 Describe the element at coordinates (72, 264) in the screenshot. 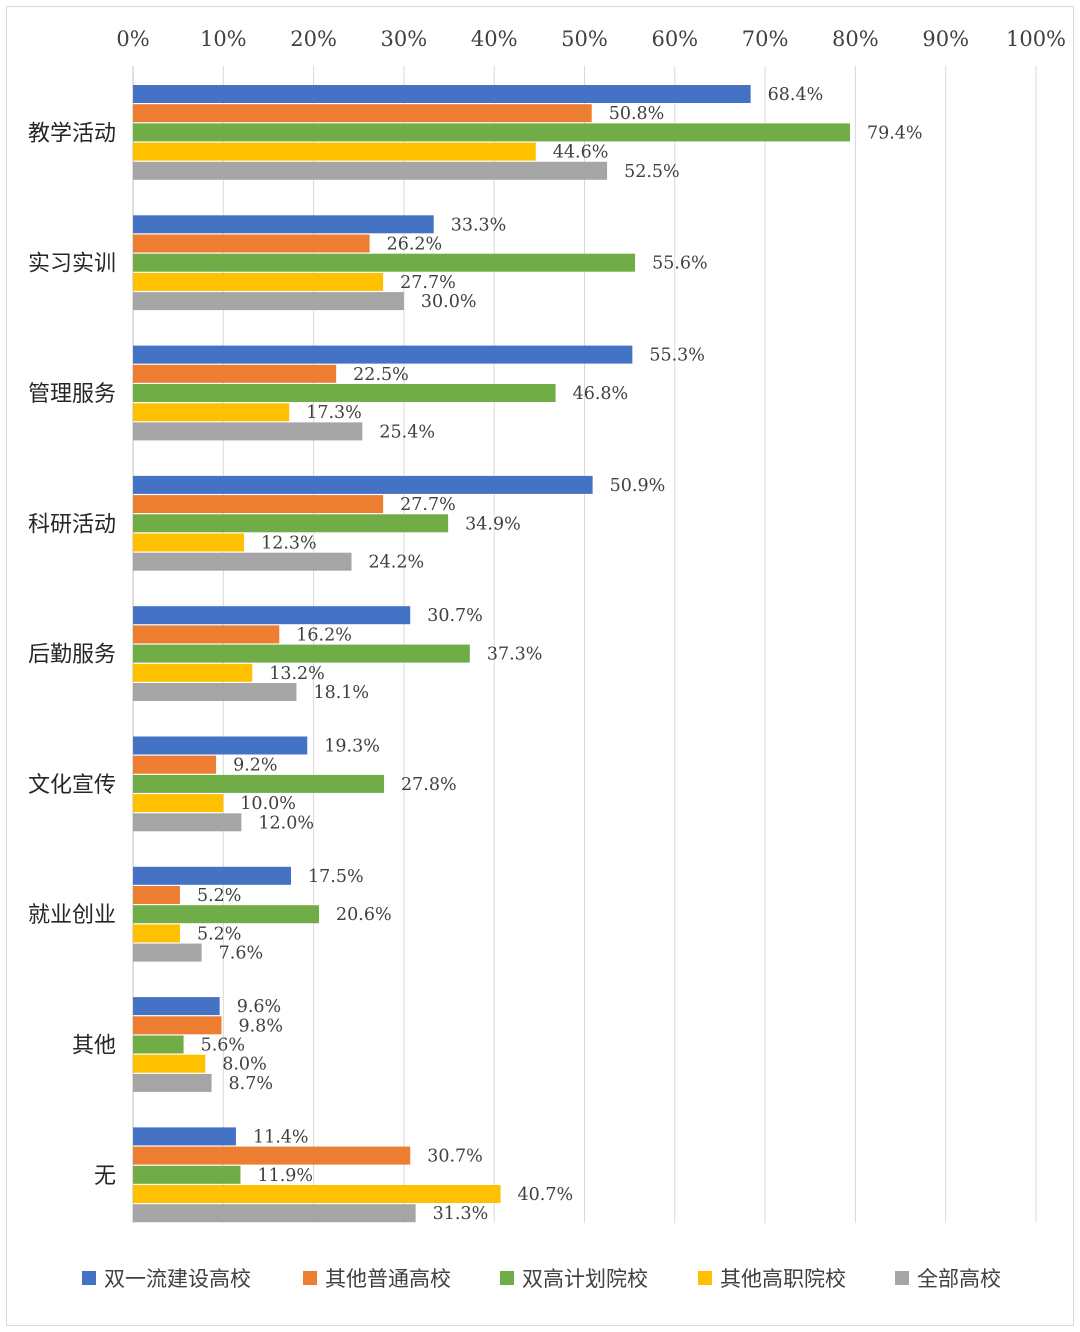

I see `category-label: 实习实训` at that location.